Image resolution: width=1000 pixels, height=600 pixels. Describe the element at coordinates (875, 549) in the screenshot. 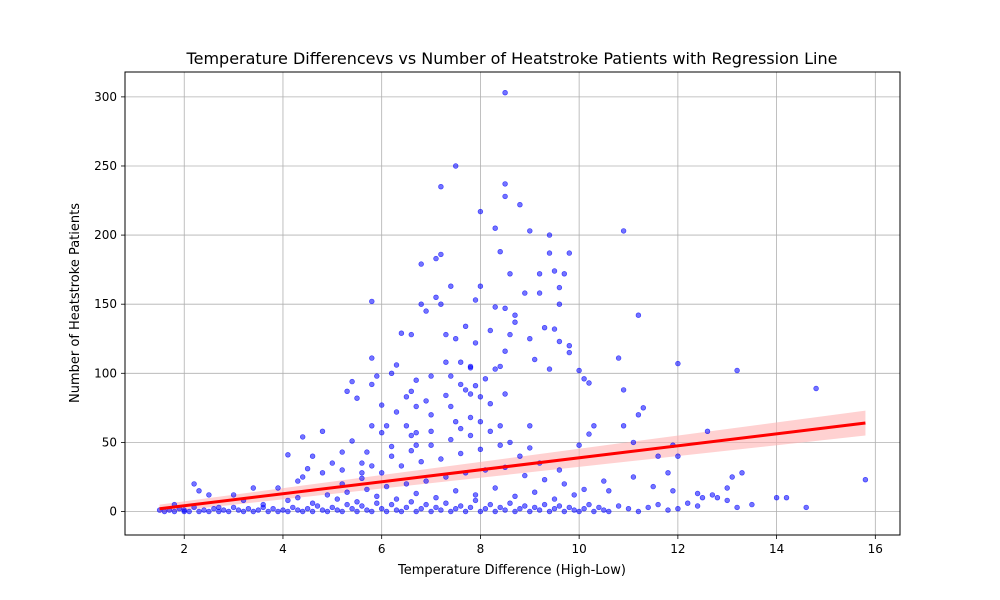

I see `x-tick-label: 16` at that location.